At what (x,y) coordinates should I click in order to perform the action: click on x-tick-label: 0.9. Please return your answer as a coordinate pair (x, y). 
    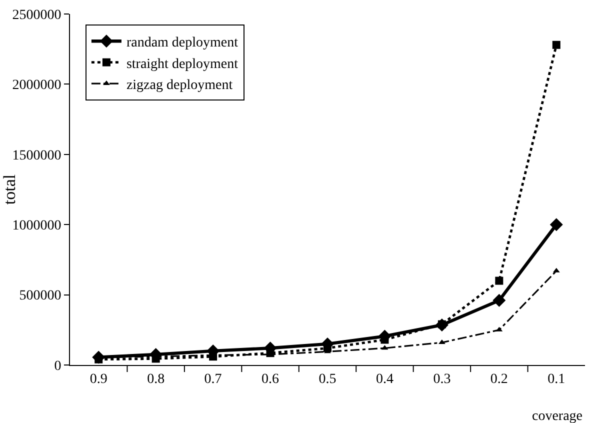
    Looking at the image, I should click on (99, 379).